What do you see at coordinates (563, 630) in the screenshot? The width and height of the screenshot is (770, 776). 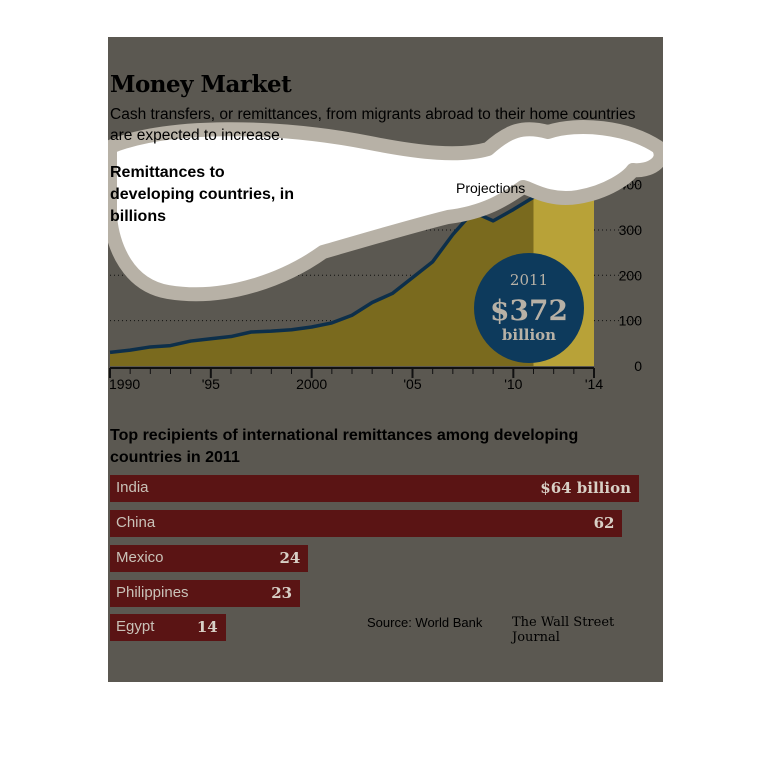 I see `credit-note: The Wall Street Journal` at bounding box center [563, 630].